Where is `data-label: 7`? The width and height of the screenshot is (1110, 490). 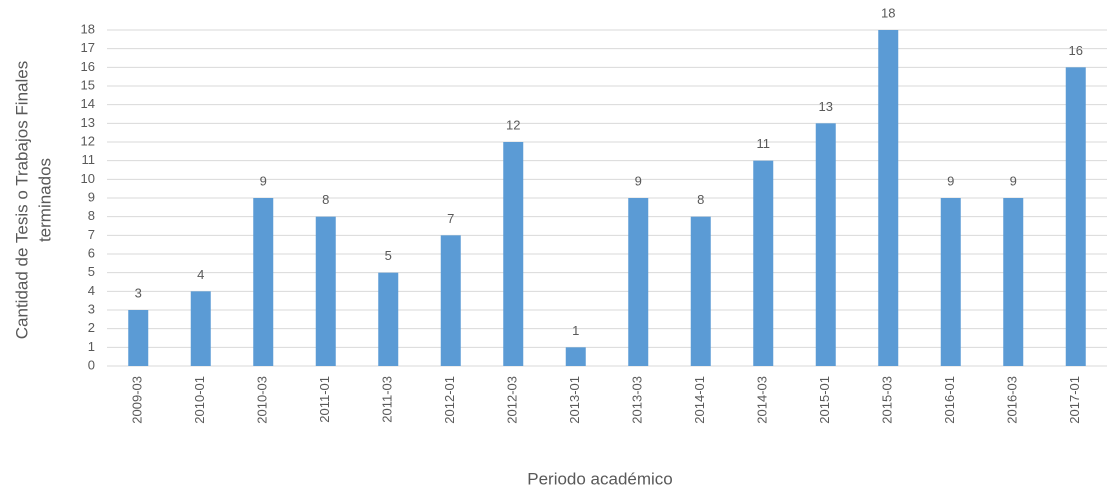
data-label: 7 is located at coordinates (450, 218).